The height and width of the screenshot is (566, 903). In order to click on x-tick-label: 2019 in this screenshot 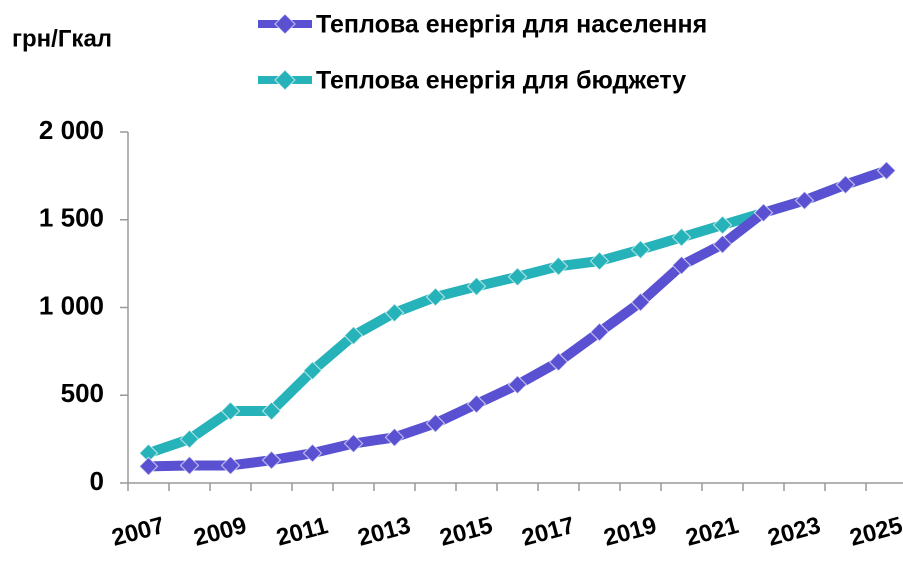, I will do `click(630, 532)`.